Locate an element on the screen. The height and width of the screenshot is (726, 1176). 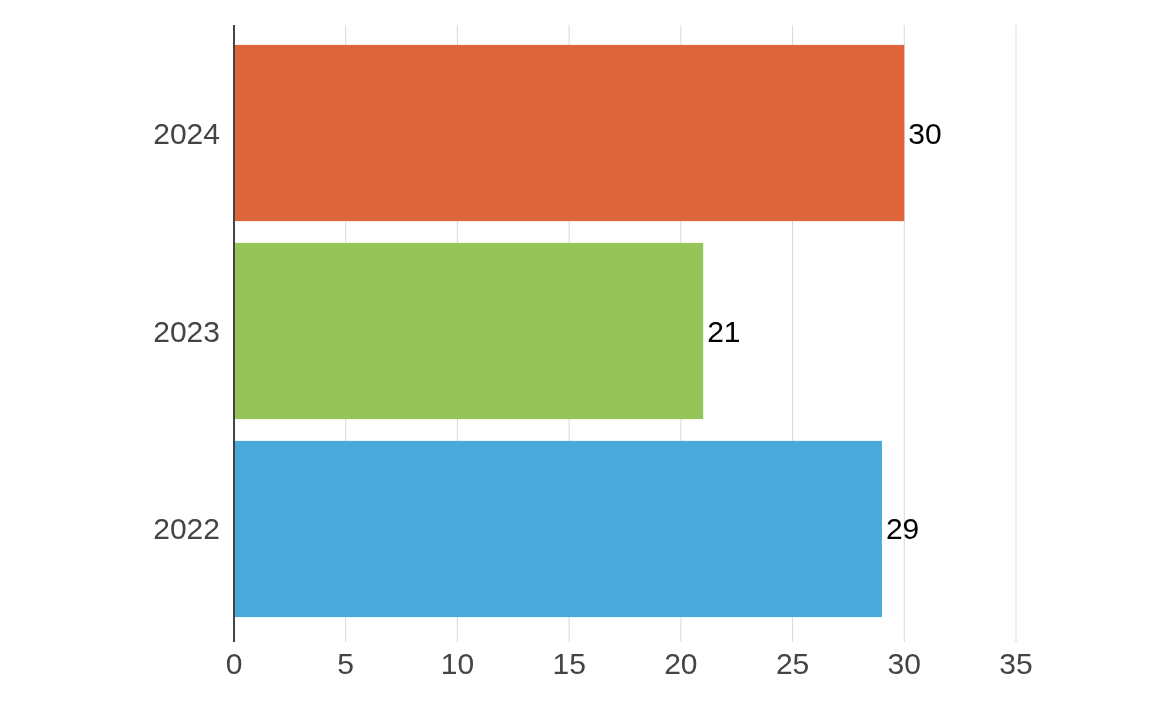
x-tick-label: 30 is located at coordinates (904, 663).